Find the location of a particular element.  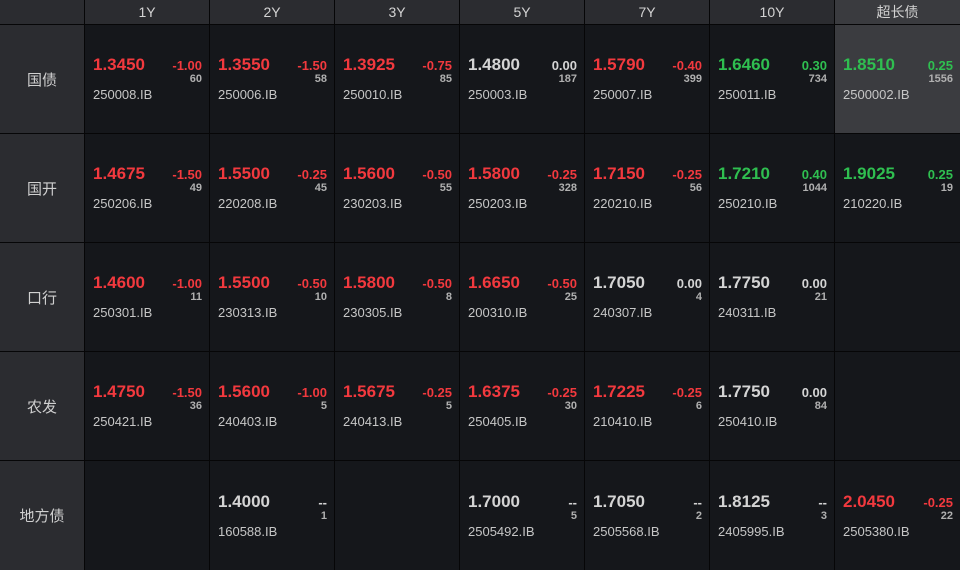

bond-code: 230313.IB is located at coordinates (248, 312).